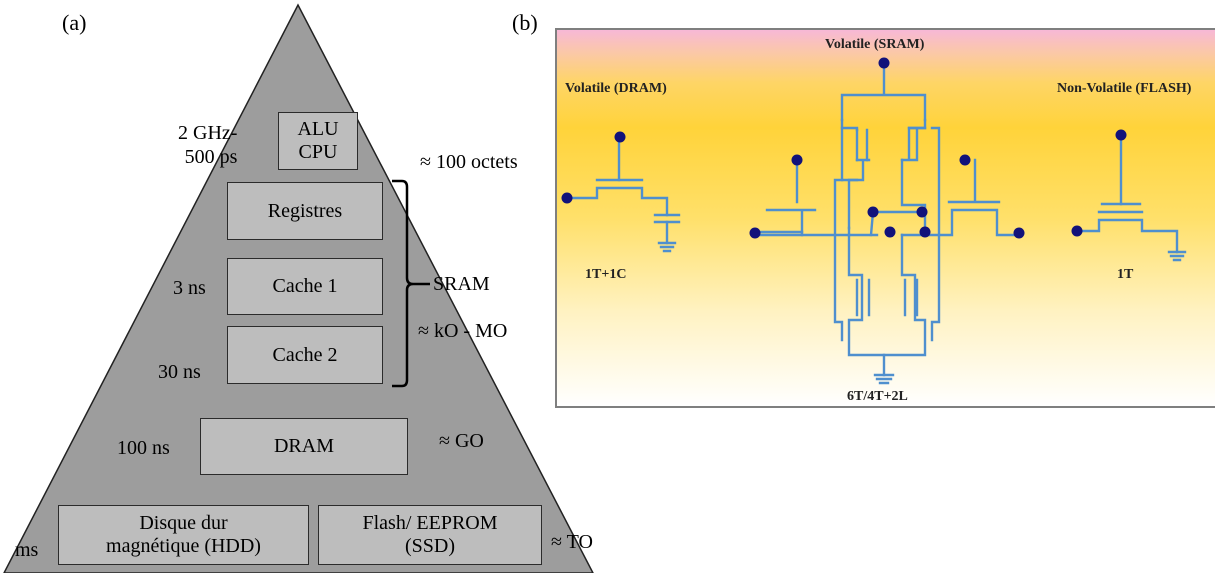 This screenshot has height=573, width=1215. Describe the element at coordinates (461, 441) in the screenshot. I see `capacity-dram: ≈ GO` at that location.